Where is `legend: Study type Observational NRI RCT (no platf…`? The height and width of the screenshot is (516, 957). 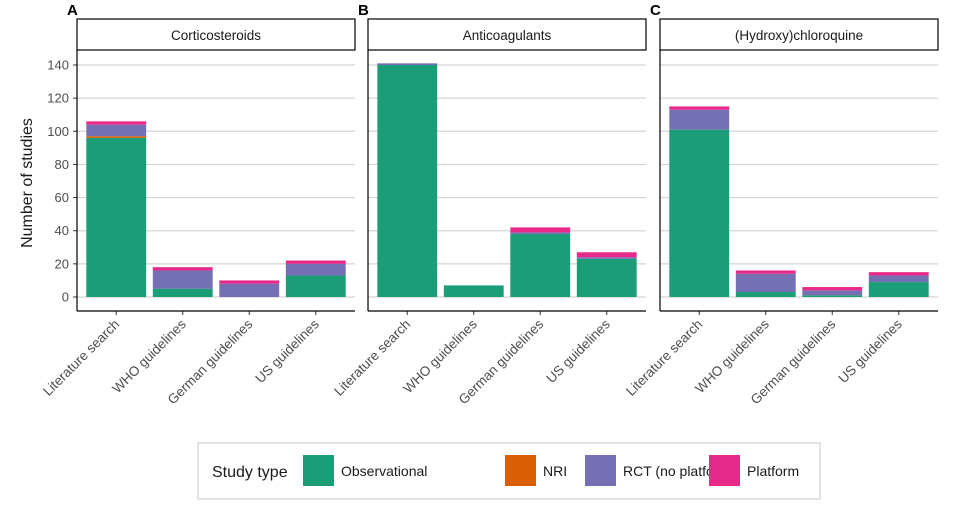 legend: Study type Observational NRI RCT (no platf… is located at coordinates (509, 471).